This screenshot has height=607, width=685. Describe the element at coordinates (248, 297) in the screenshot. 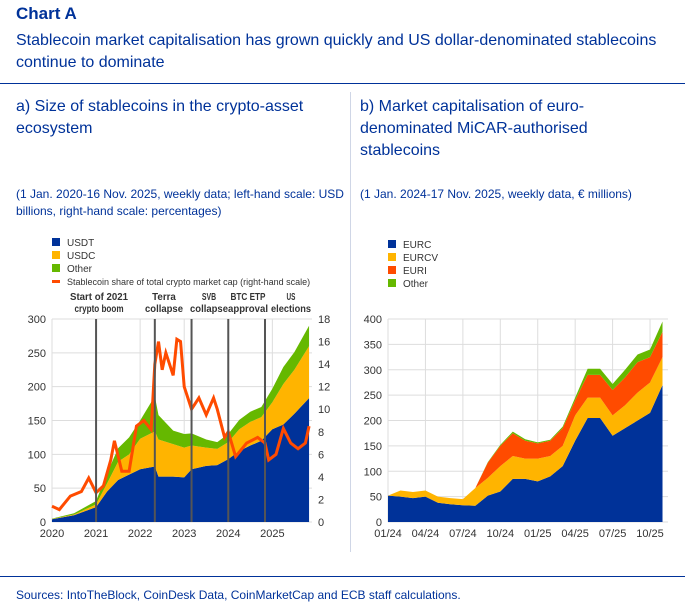

I see `event-label: BTC ETP` at that location.